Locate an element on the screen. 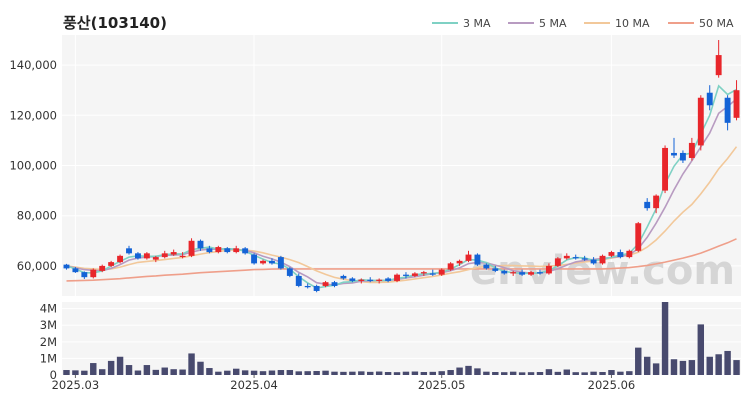  x-tick-label: 2025.04 is located at coordinates (254, 385).